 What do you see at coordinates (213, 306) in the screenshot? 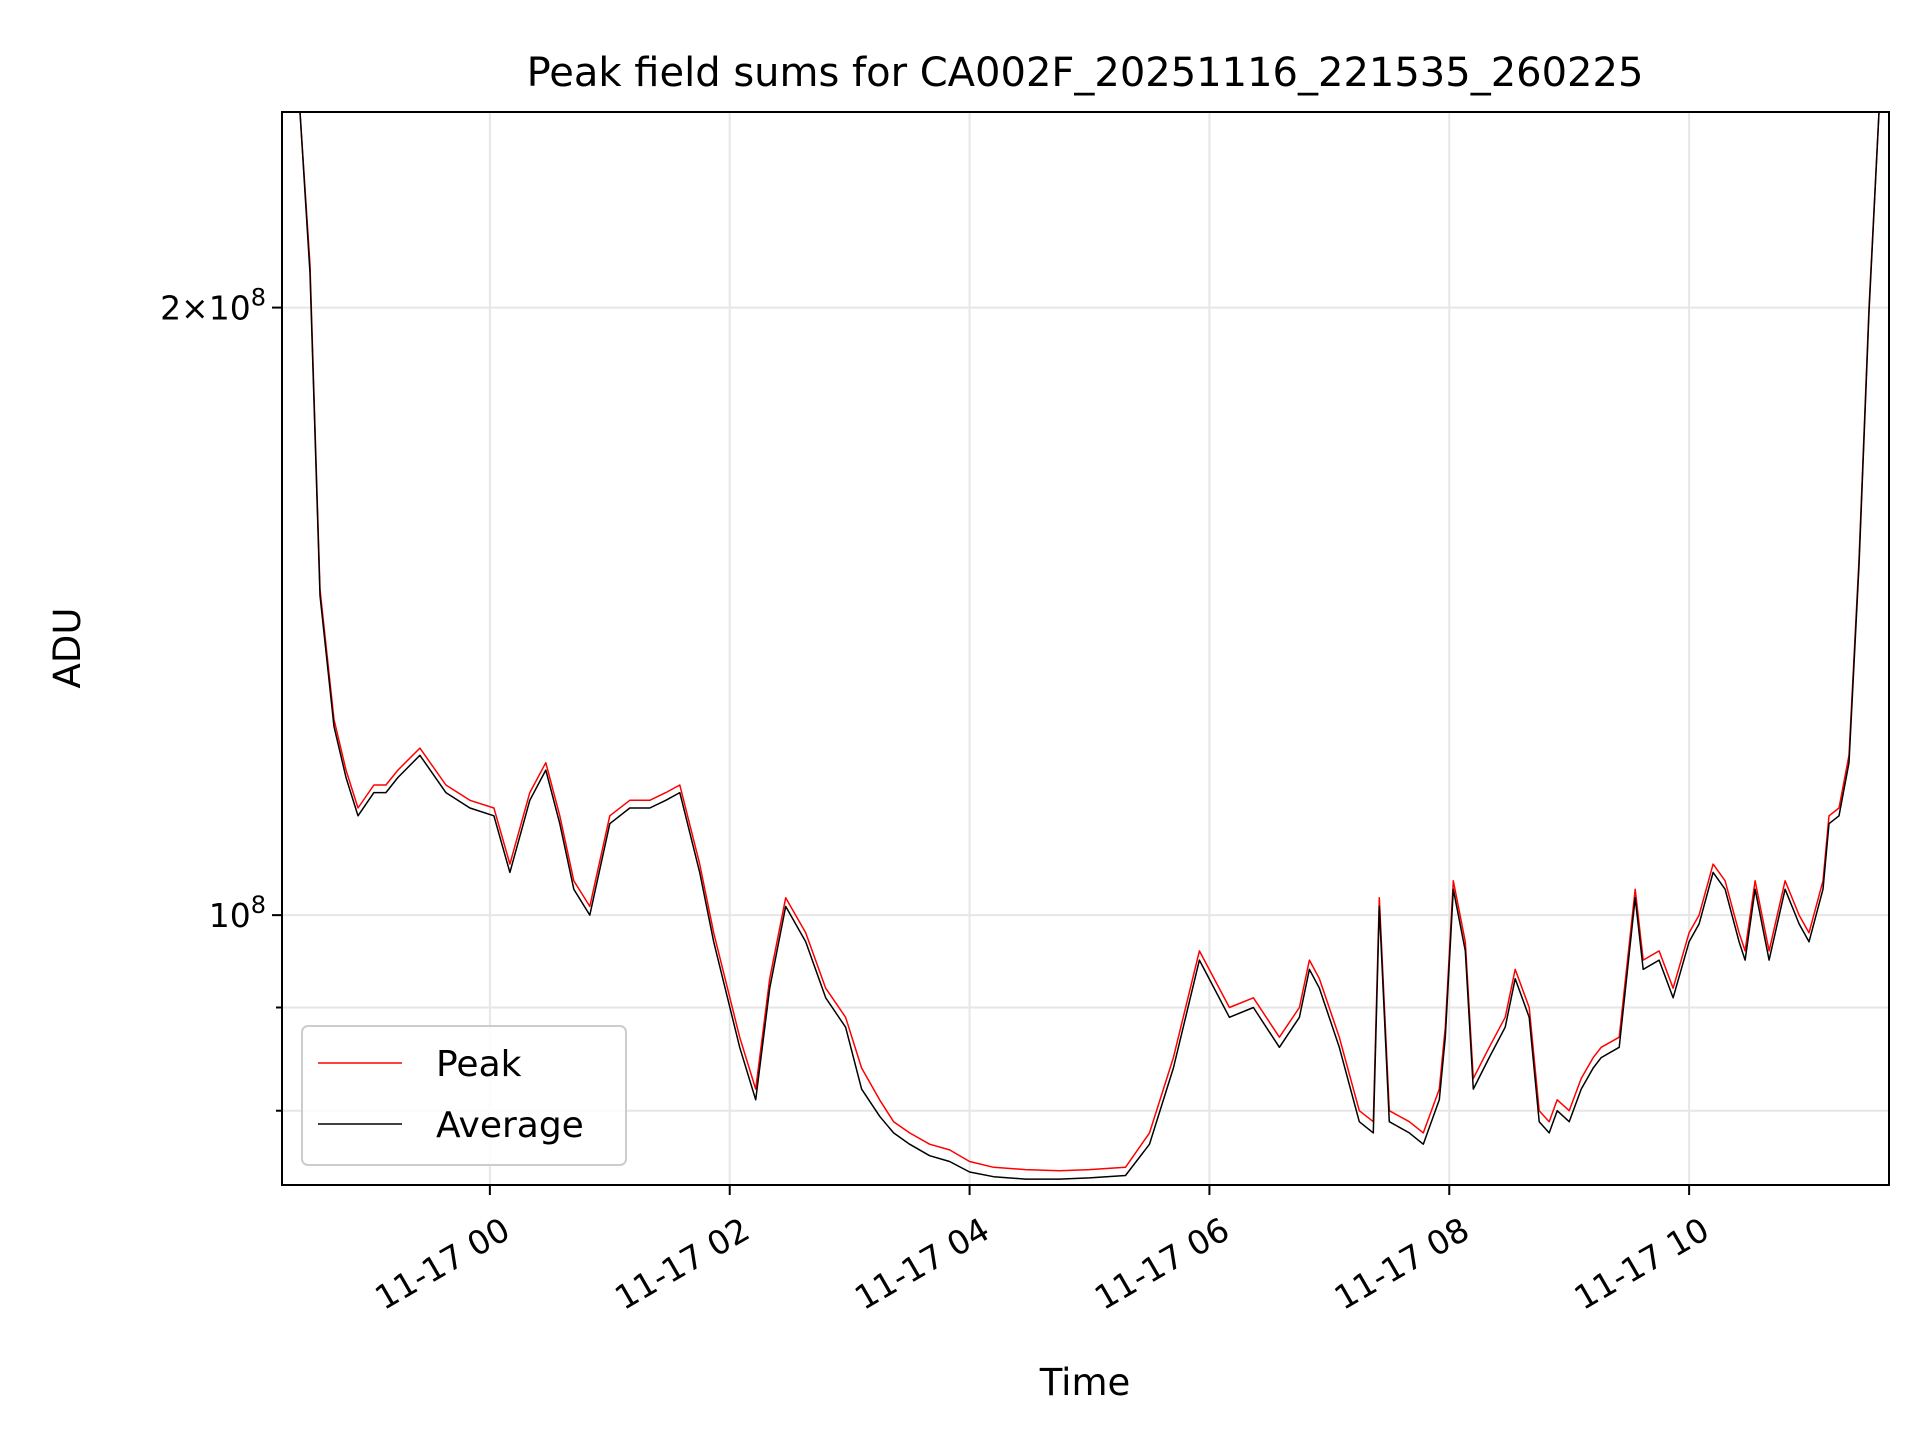
I see `y-tick-label: 2×108` at bounding box center [213, 306].